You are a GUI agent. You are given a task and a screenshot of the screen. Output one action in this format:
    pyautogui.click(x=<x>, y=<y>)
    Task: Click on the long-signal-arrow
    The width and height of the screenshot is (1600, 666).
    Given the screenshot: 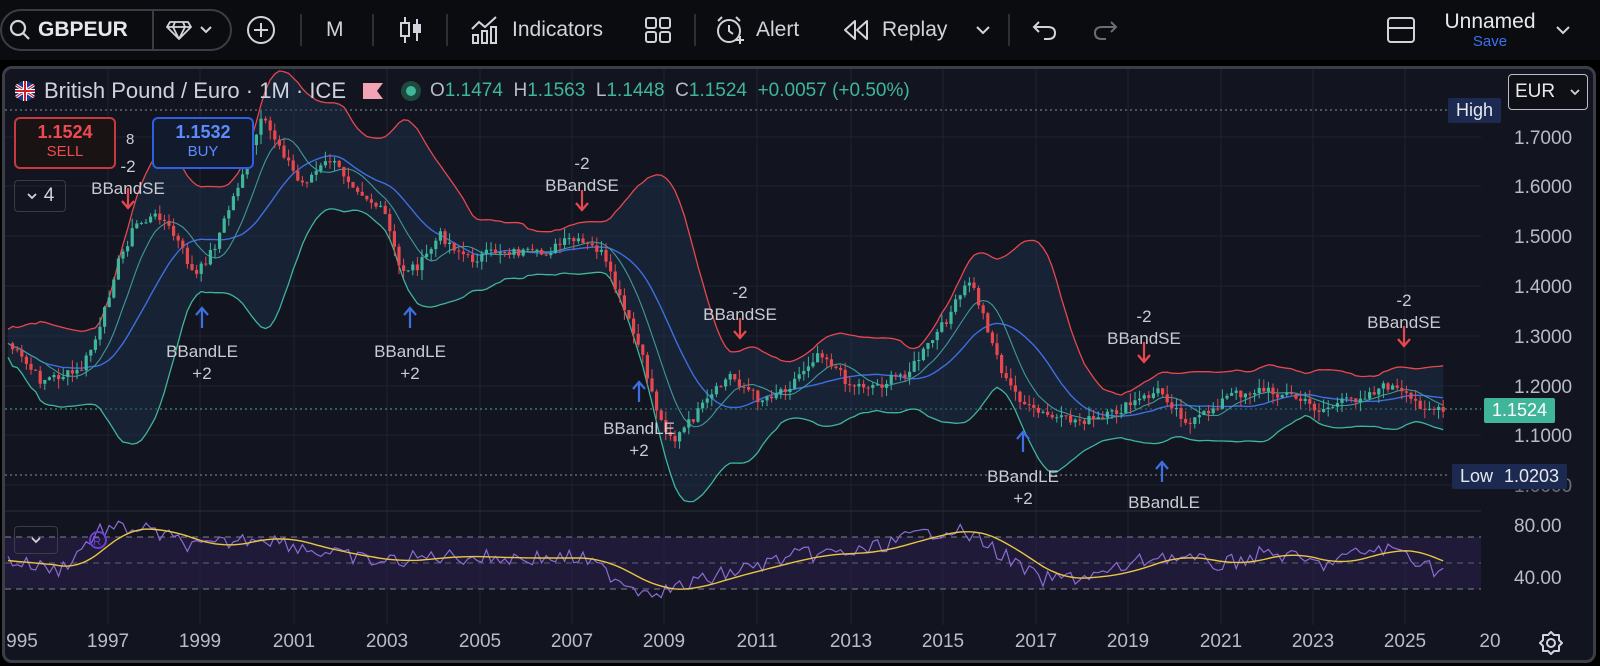 What is the action you would take?
    pyautogui.click(x=639, y=391)
    